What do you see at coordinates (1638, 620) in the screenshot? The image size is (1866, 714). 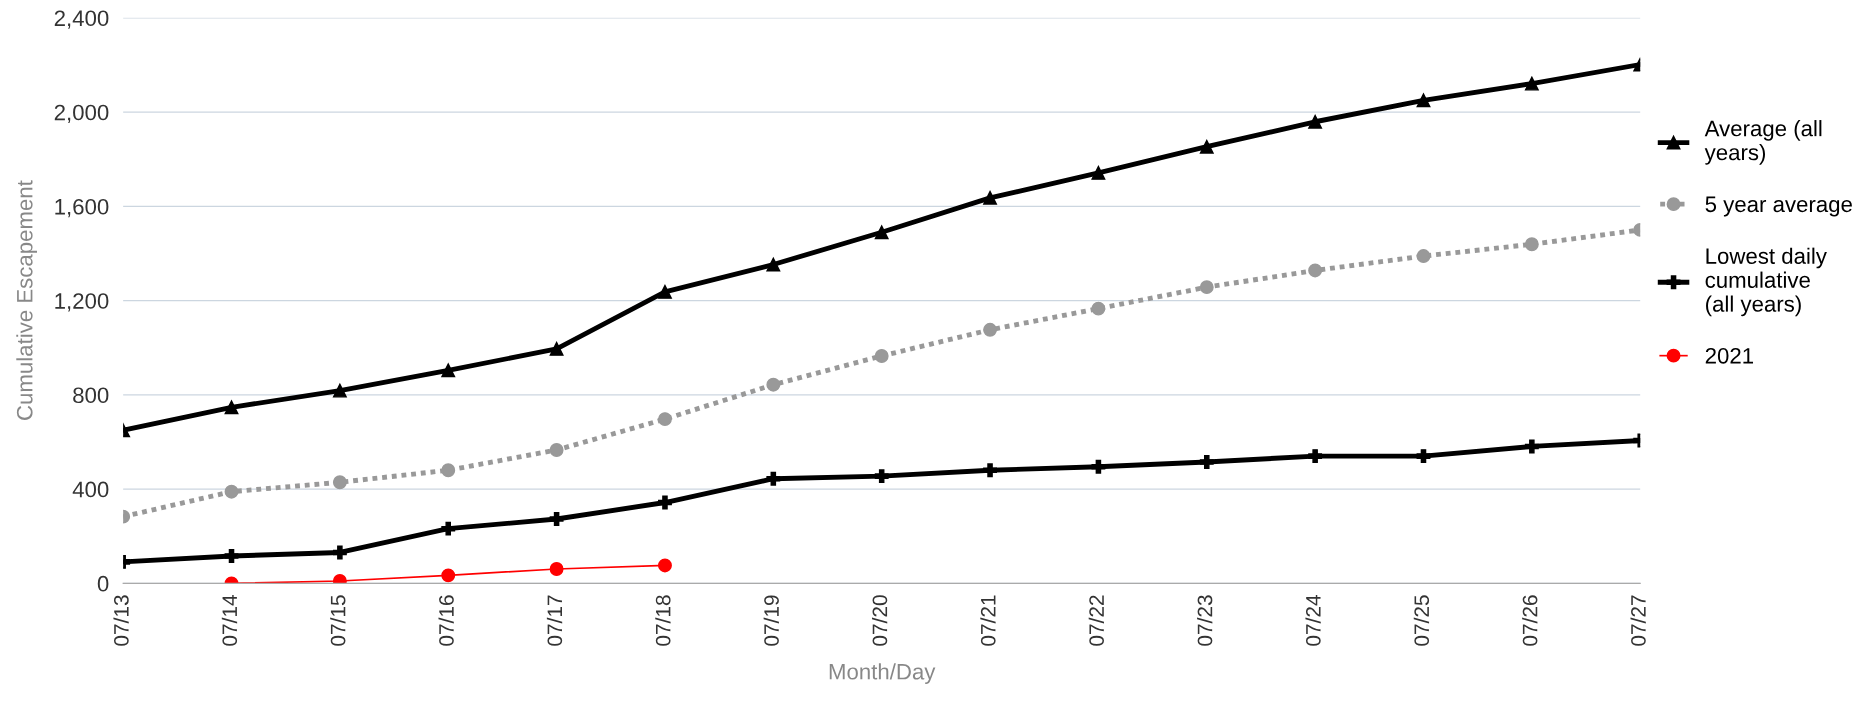 I see `x-tick-label: 07/27` at bounding box center [1638, 620].